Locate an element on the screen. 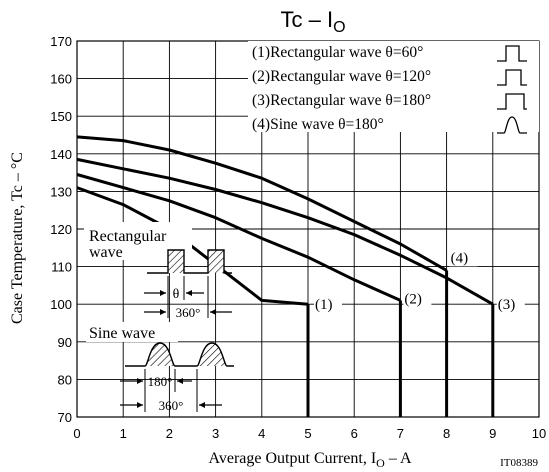 Image resolution: width=549 pixels, height=472 pixels. rect-wave-label-line2: wave is located at coordinates (106, 252).